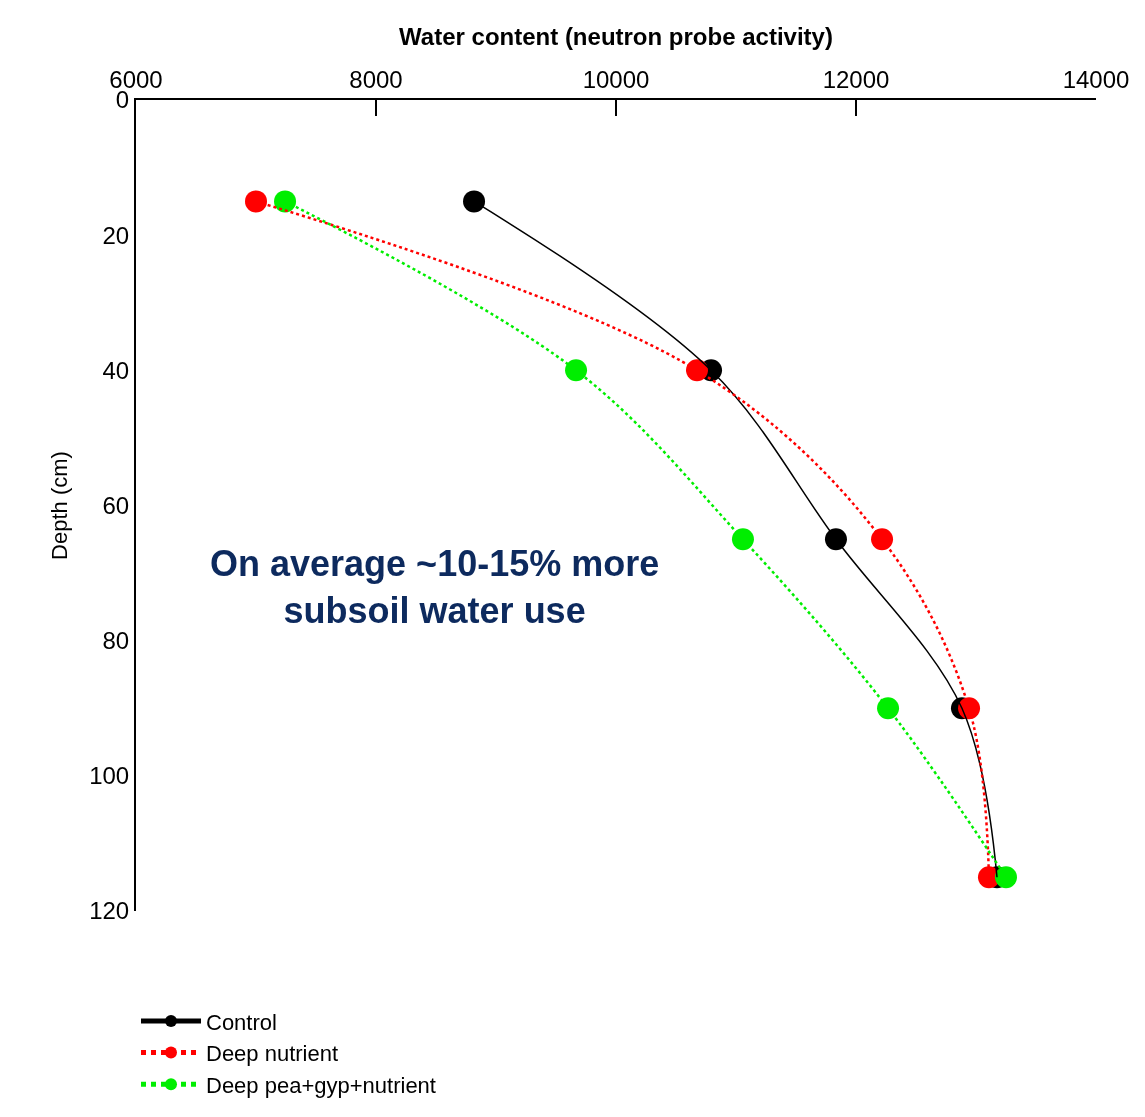  I want to click on y-tick-label: 20, so click(116, 235).